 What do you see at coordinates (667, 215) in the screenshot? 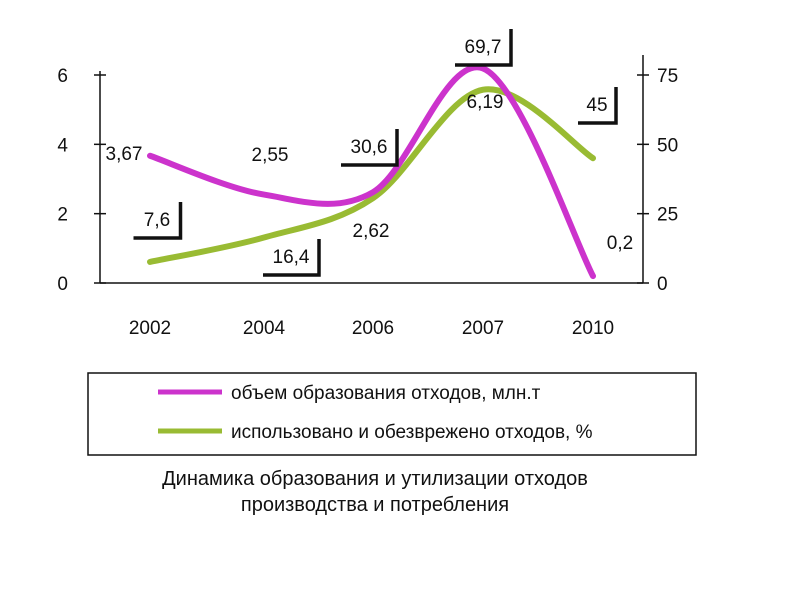
I see `y-right-tick-label: 25` at bounding box center [667, 215].